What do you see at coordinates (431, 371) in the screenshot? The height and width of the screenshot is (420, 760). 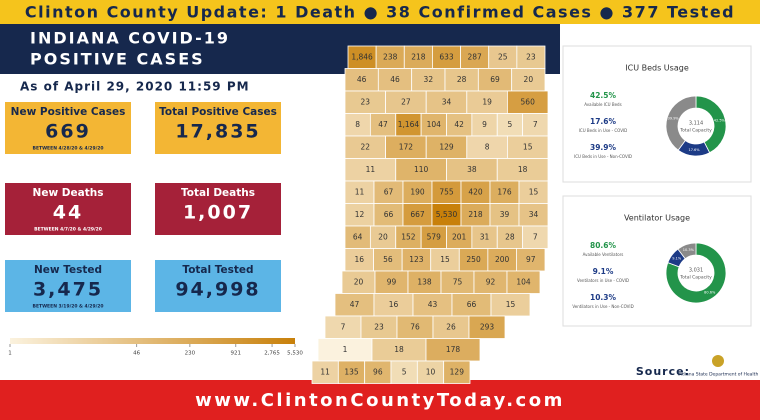 I see `county-label: 10` at bounding box center [431, 371].